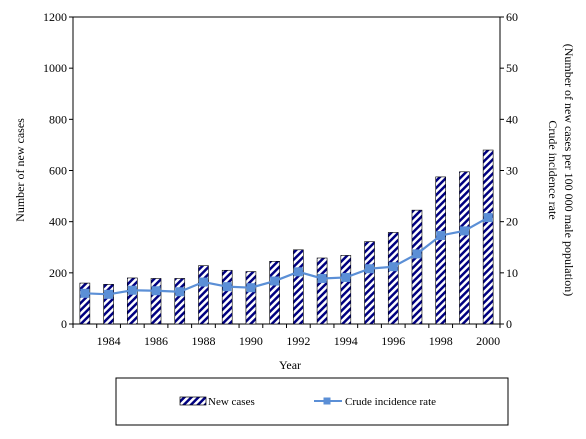 The width and height of the screenshot is (586, 439). Describe the element at coordinates (441, 235) in the screenshot. I see `point-crude-rate-1998` at that location.